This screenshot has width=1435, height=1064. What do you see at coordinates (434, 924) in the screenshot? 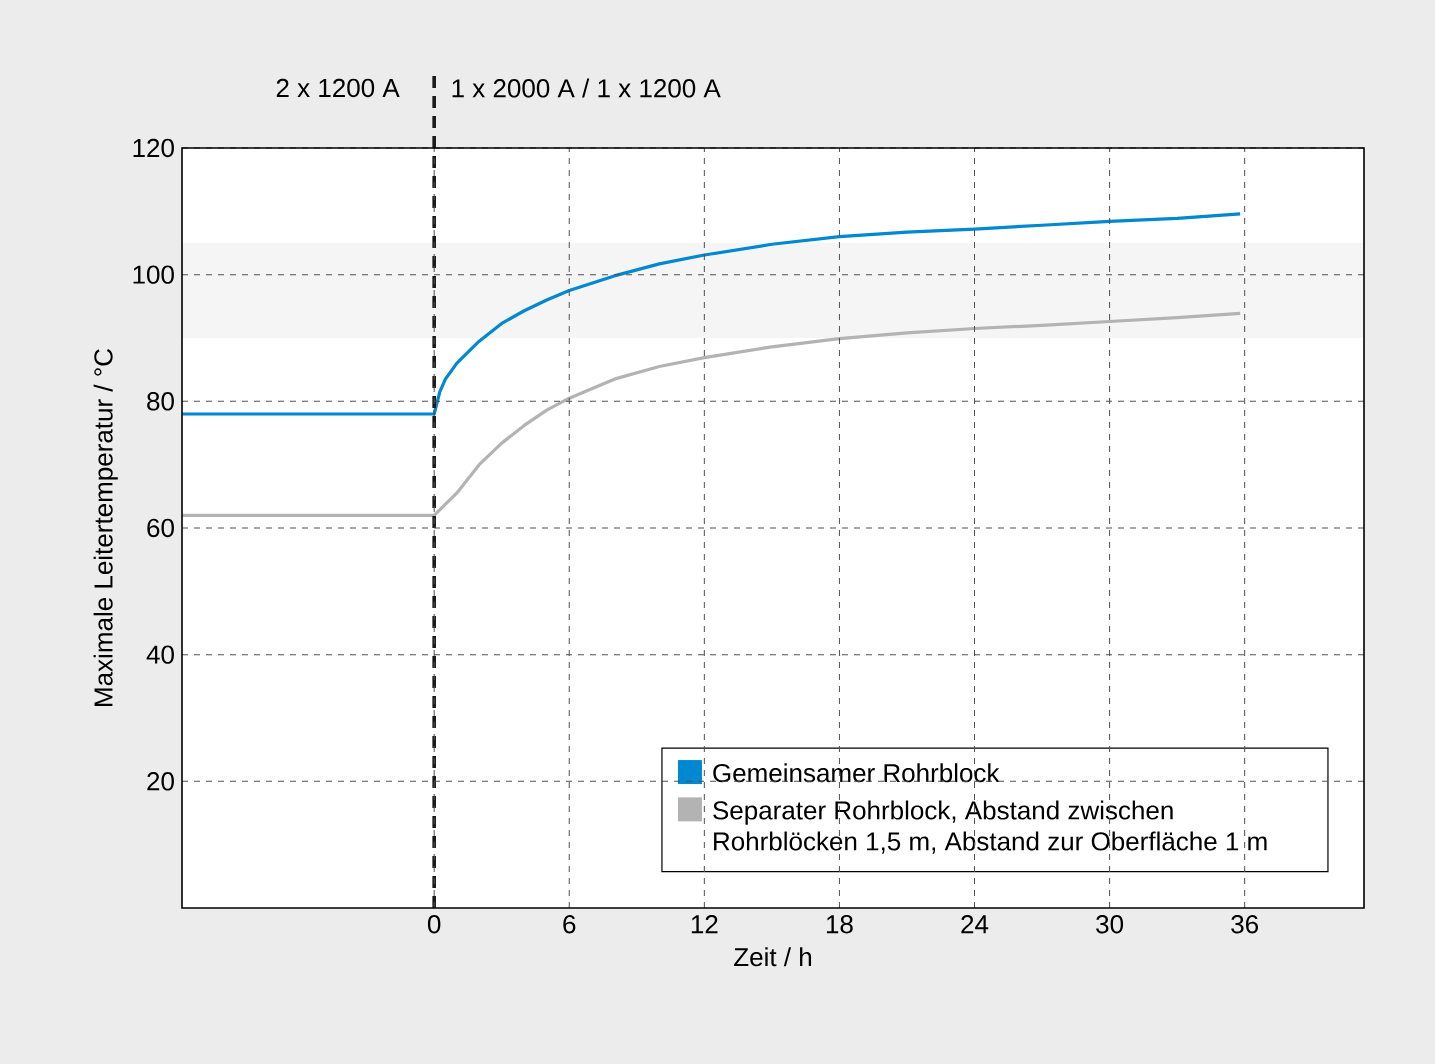
I see `x-tick-label: 0` at bounding box center [434, 924].